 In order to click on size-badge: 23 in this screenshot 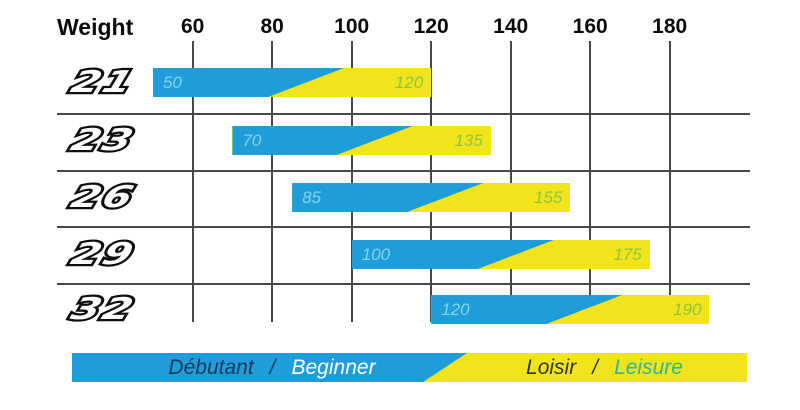, I will do `click(103, 139)`.